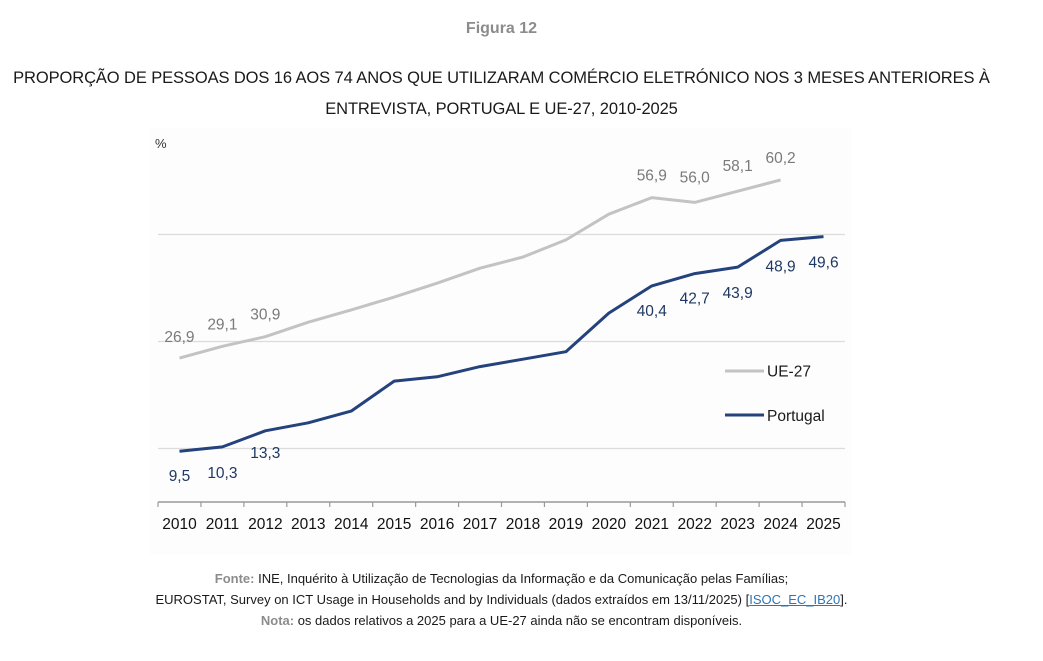 Image resolution: width=1043 pixels, height=661 pixels. What do you see at coordinates (222, 473) in the screenshot?
I see `data-label-portugal-2011: 10,3` at bounding box center [222, 473].